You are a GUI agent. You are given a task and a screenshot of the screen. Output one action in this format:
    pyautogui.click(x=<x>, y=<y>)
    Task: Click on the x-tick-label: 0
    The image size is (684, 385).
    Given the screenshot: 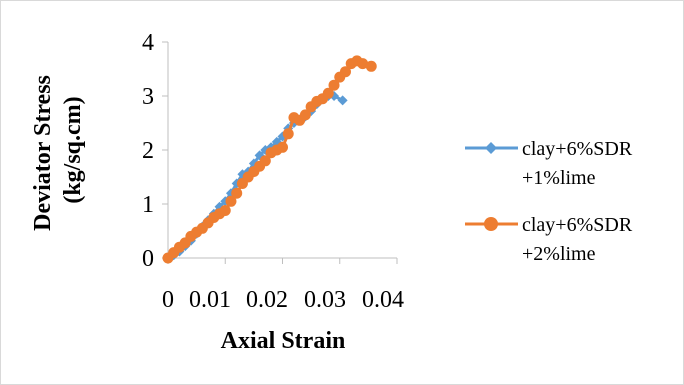 What is the action you would take?
    pyautogui.click(x=168, y=300)
    